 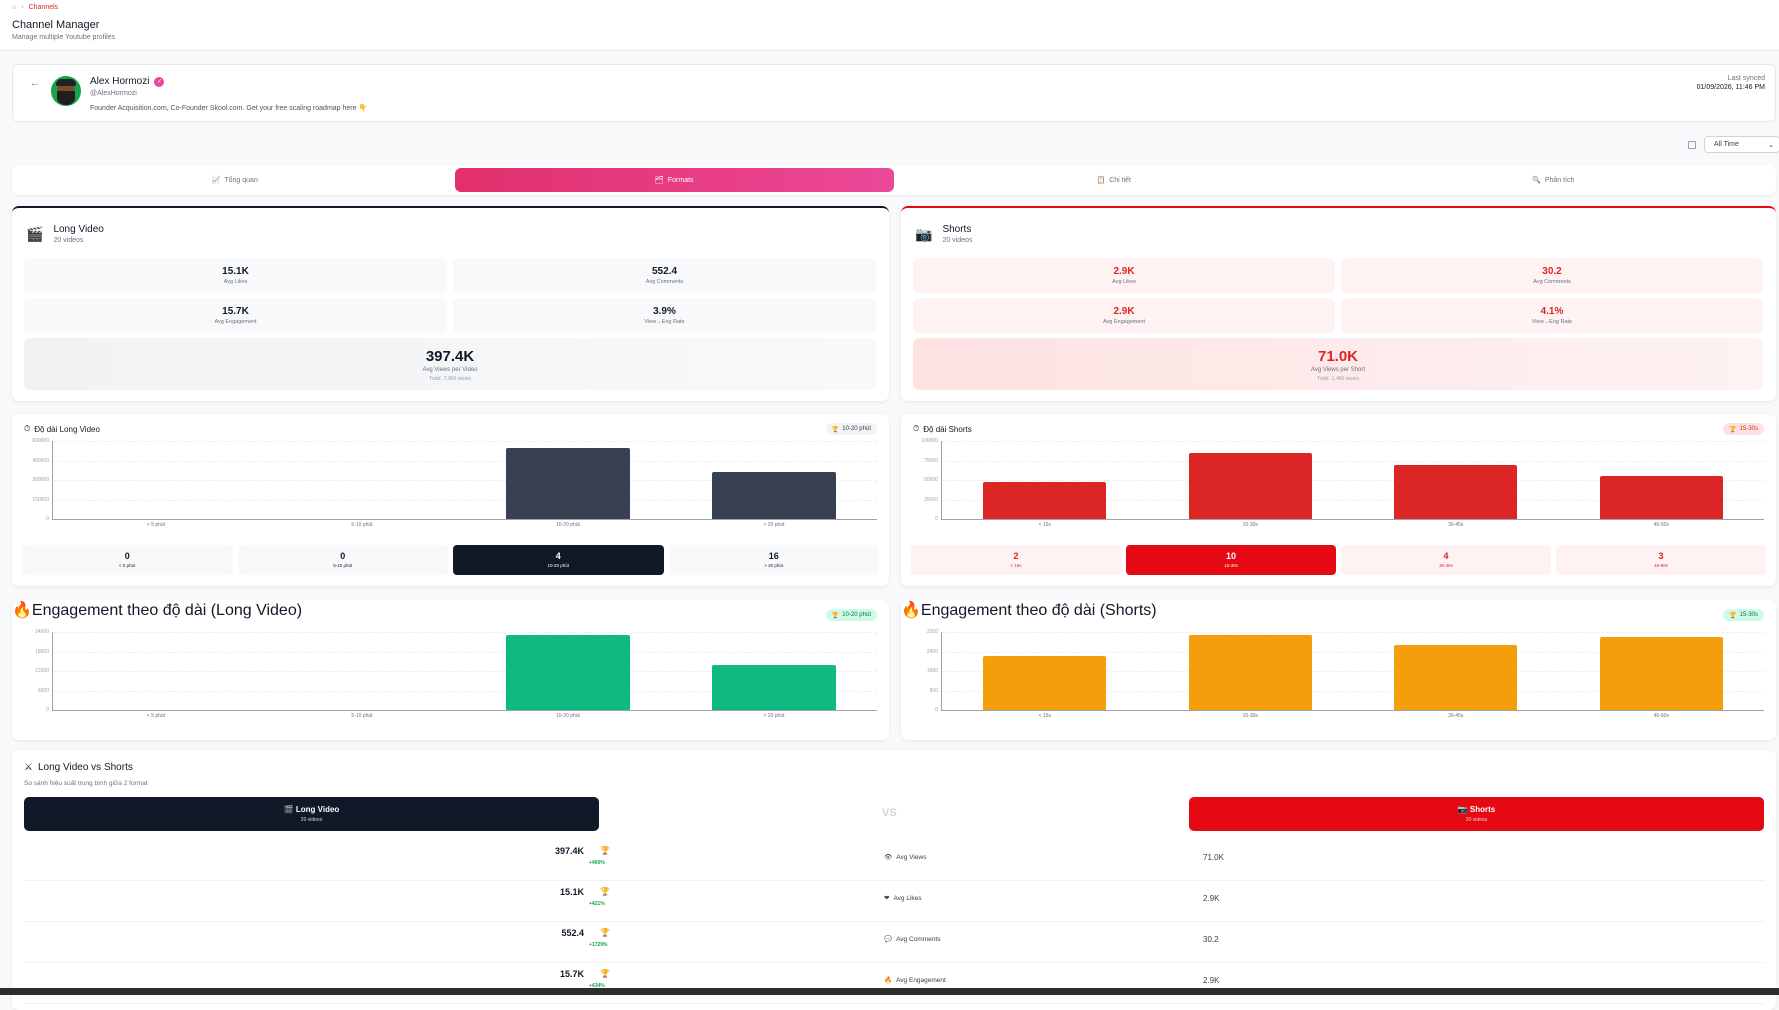 I want to click on time-filter: All Time ⌄, so click(x=1733, y=144).